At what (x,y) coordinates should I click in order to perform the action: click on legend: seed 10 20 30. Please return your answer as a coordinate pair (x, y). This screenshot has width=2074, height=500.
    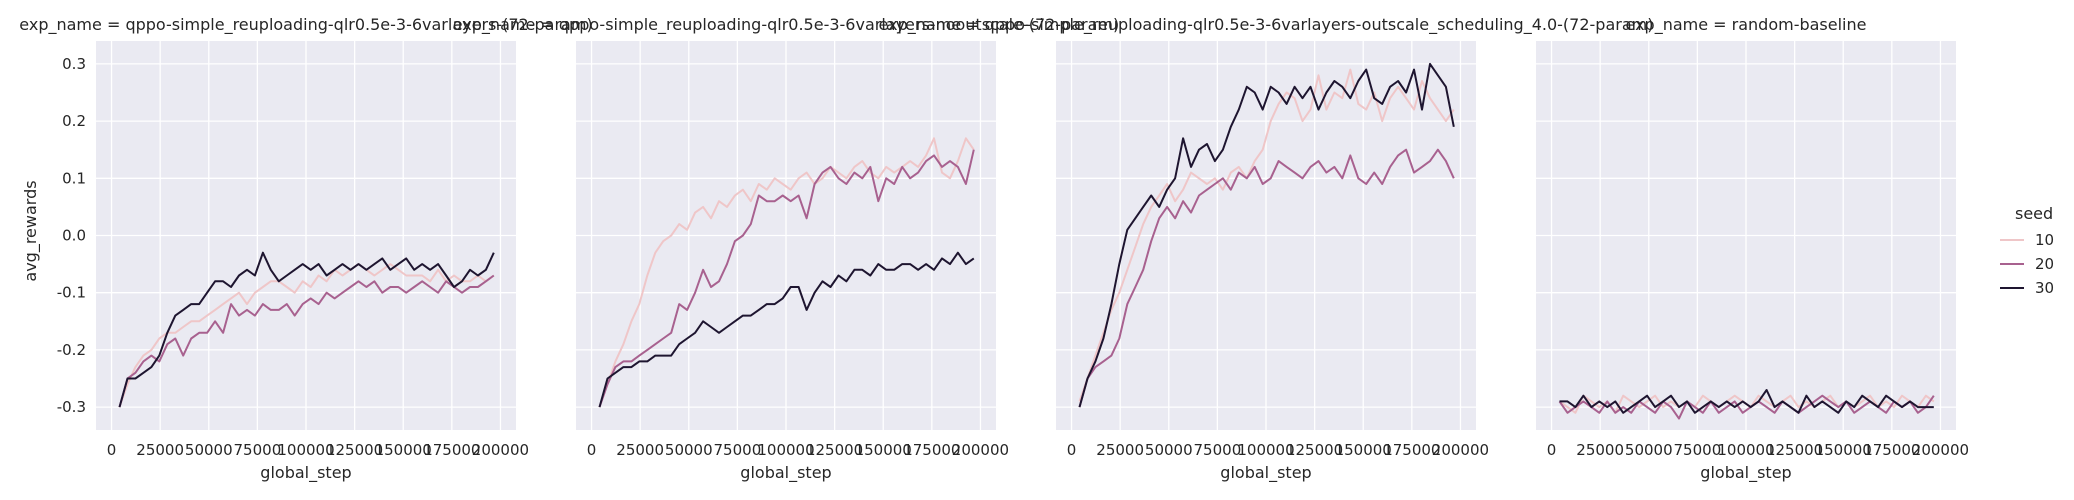
    Looking at the image, I should click on (2027, 250).